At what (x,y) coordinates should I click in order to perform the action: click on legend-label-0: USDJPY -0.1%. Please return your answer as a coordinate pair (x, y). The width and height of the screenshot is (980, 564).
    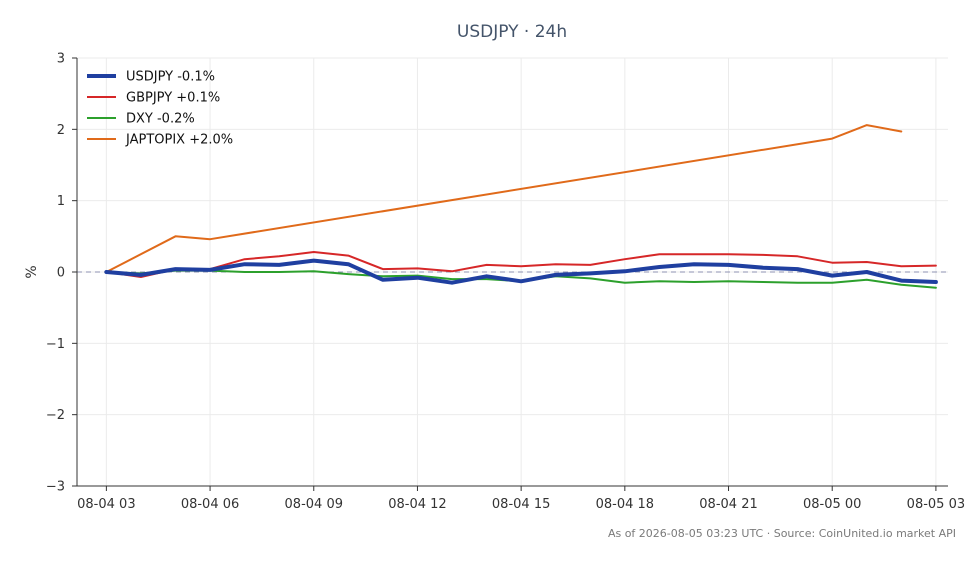
    Looking at the image, I should click on (170, 77).